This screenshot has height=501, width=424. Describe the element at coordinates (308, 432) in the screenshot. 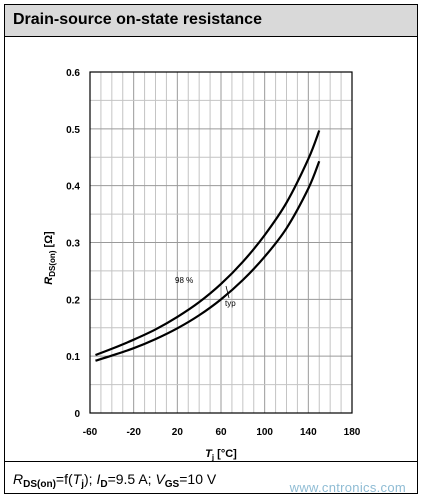

I see `x-tick-label: 140` at that location.